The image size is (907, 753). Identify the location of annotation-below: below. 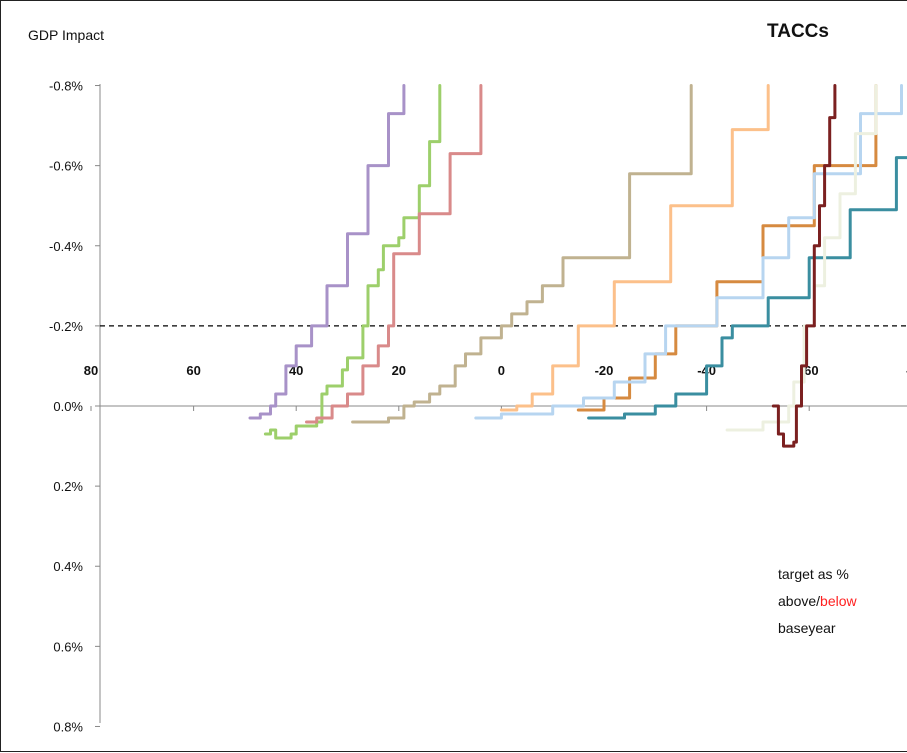
(838, 601).